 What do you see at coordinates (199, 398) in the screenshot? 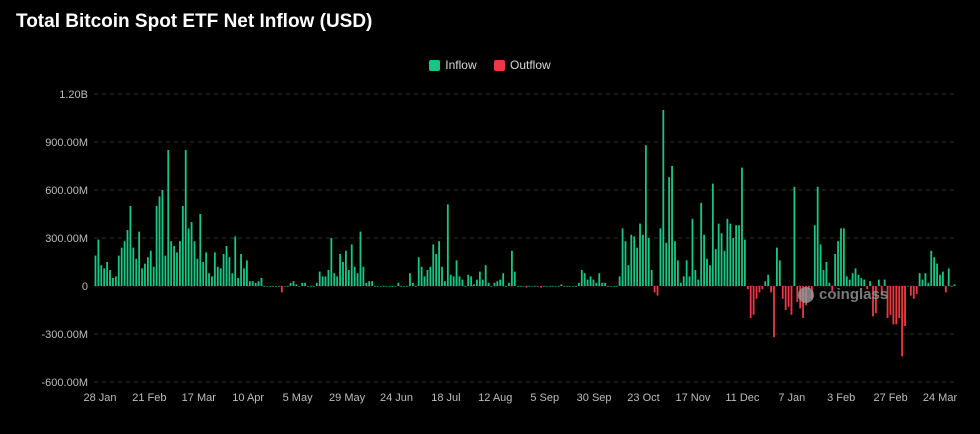
I see `x-tick-label: 17 Mar` at bounding box center [199, 398].